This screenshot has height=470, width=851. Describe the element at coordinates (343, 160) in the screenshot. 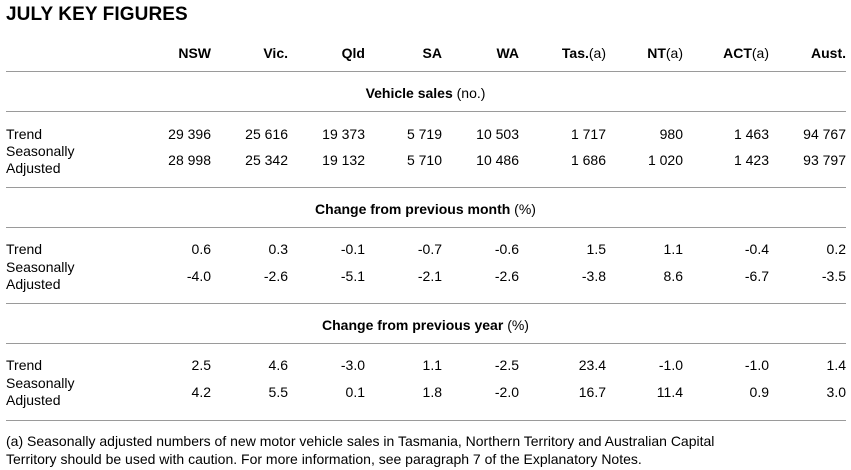

I see `table-cell: 19 132` at that location.